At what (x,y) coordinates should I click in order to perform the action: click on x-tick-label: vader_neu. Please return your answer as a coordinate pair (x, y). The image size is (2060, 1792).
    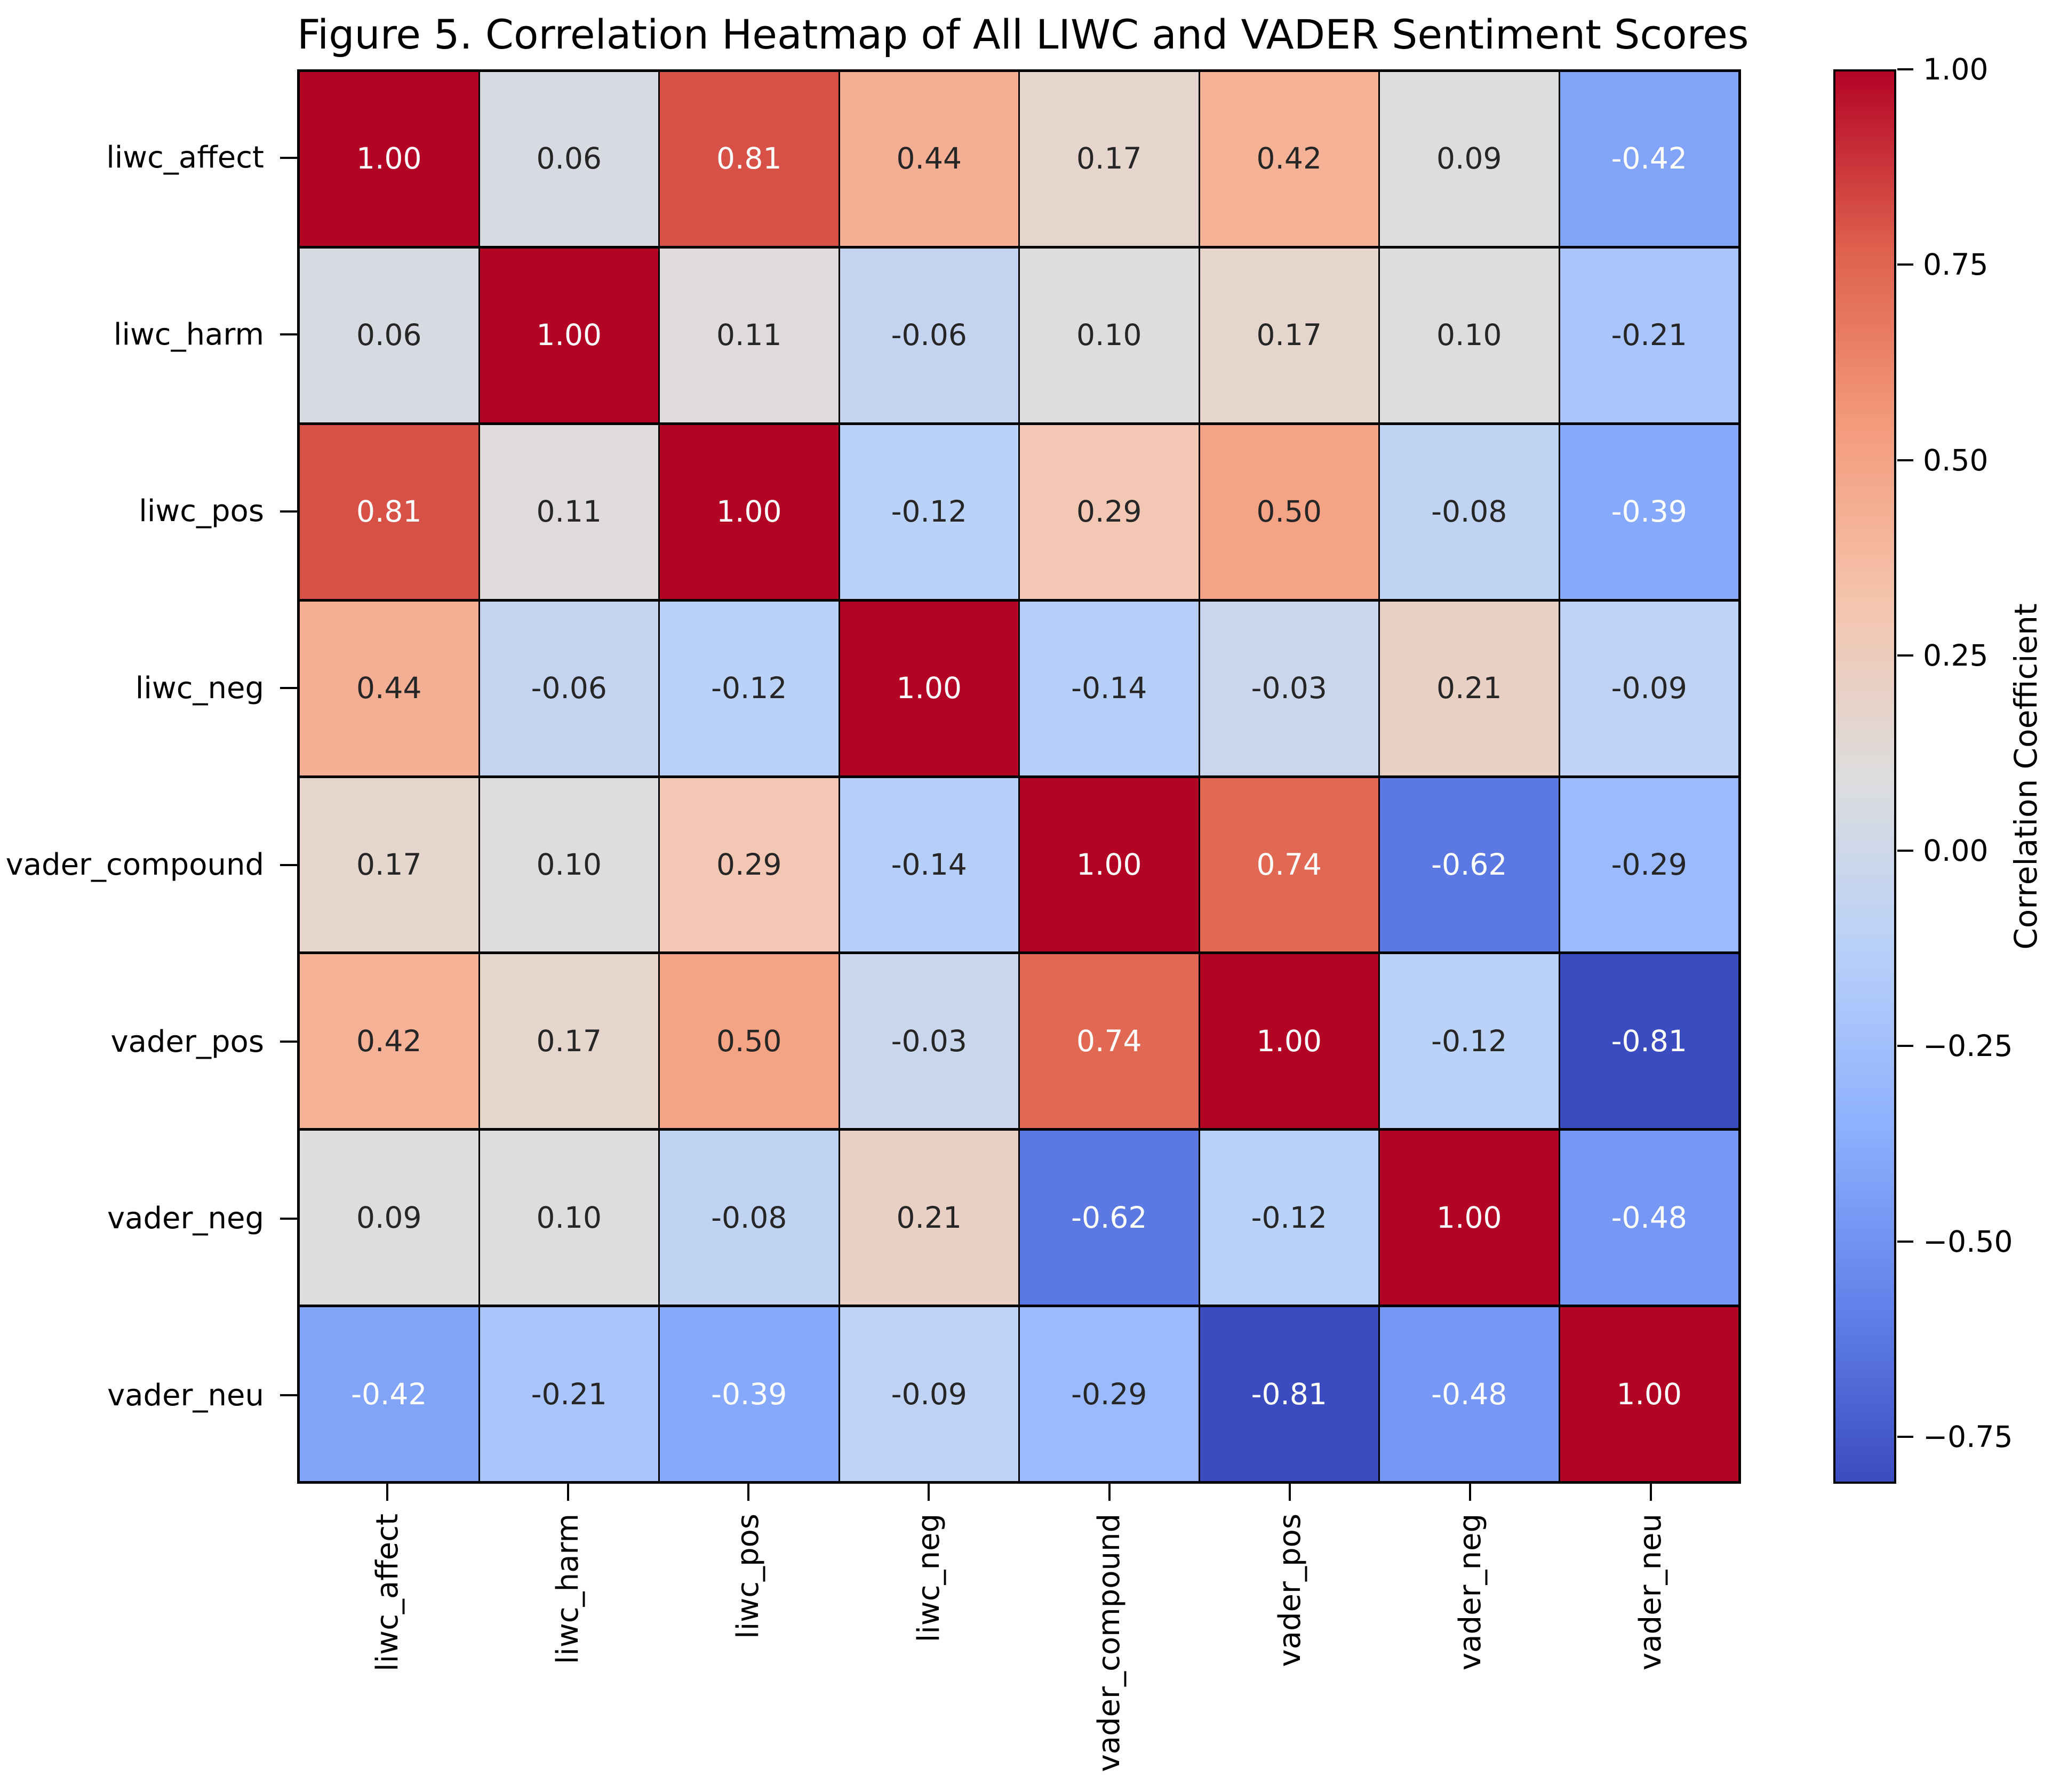
    Looking at the image, I should click on (1651, 1638).